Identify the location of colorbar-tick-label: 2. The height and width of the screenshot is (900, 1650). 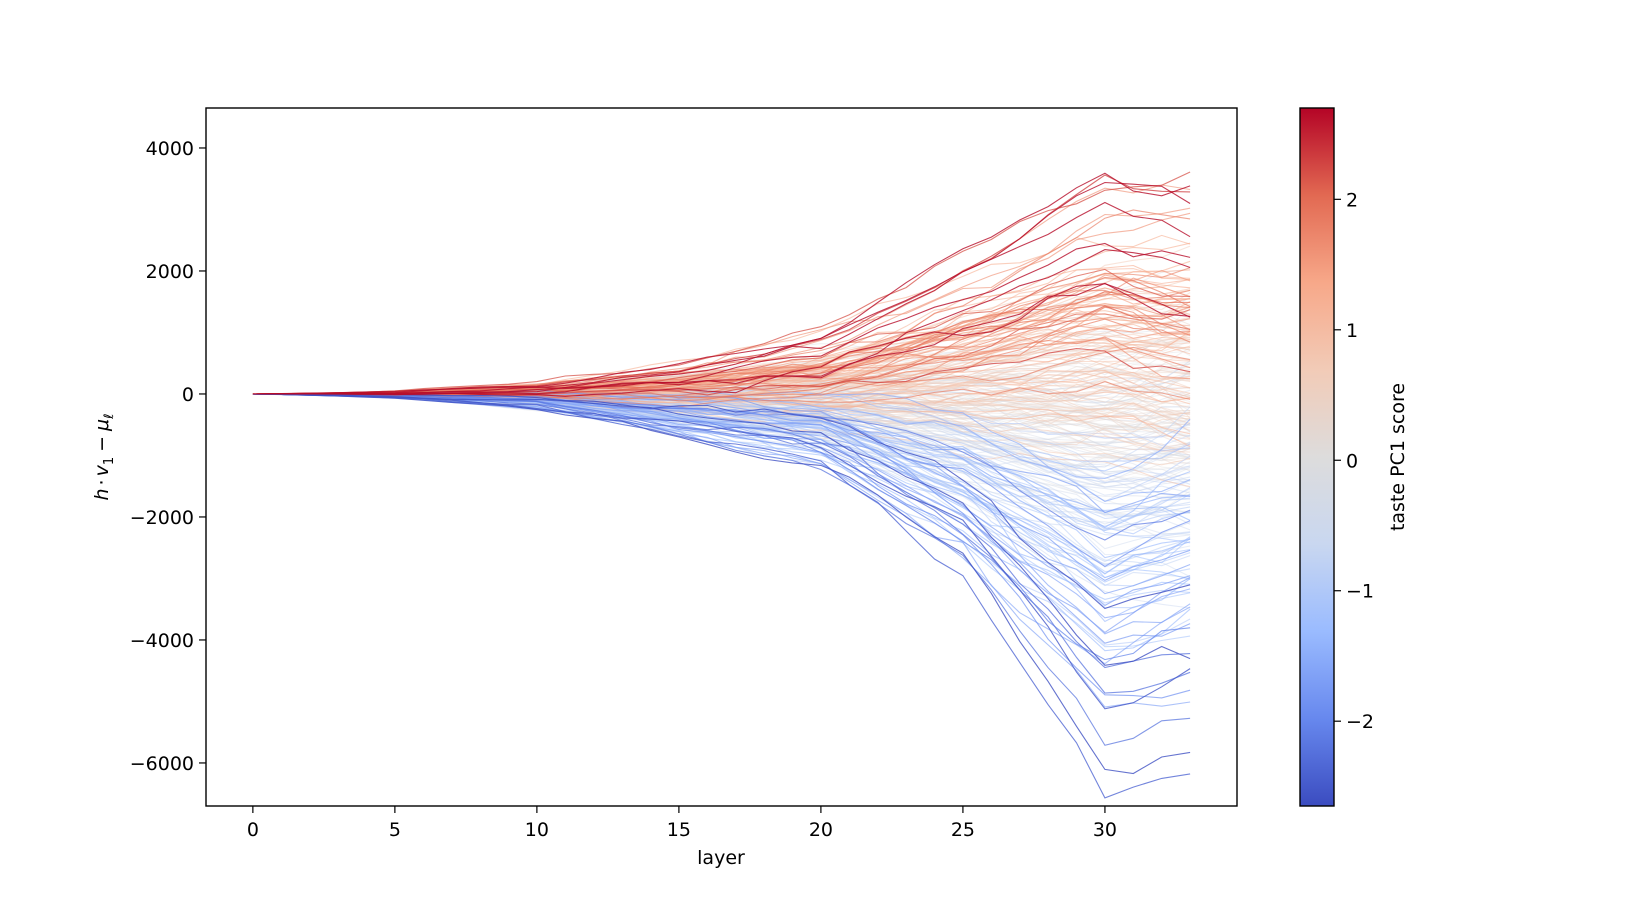
(1352, 200).